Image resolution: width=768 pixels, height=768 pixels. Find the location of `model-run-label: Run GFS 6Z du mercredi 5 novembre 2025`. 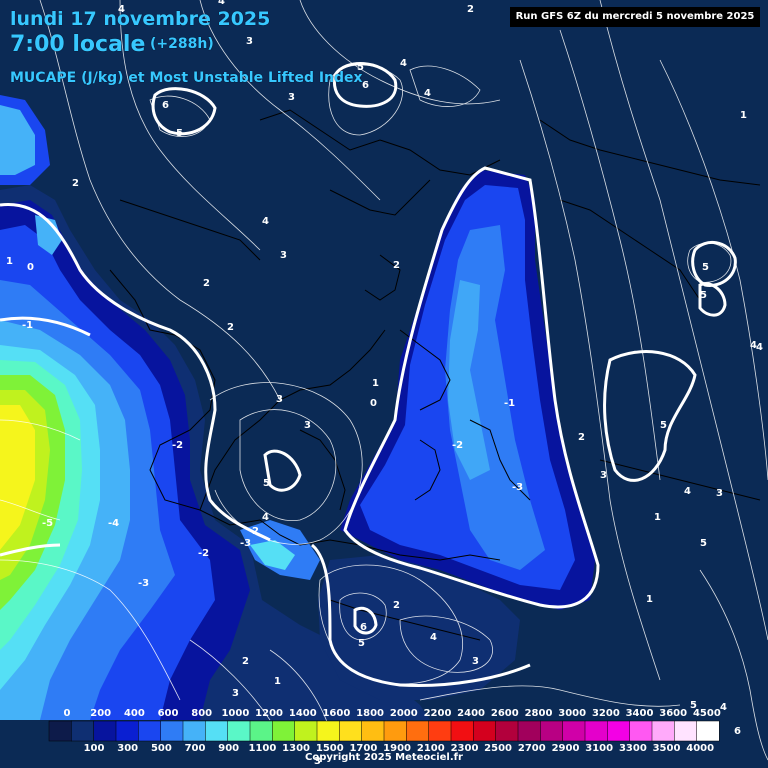

model-run-label: Run GFS 6Z du mercredi 5 novembre 2025 is located at coordinates (635, 17).